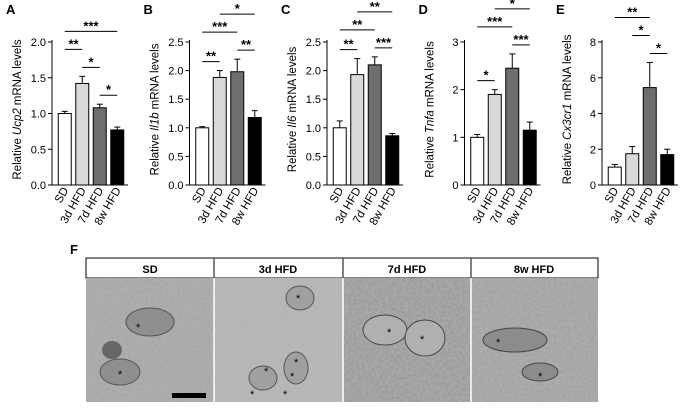  What do you see at coordinates (593, 115) in the screenshot?
I see `y-tick-label: 4` at bounding box center [593, 115].